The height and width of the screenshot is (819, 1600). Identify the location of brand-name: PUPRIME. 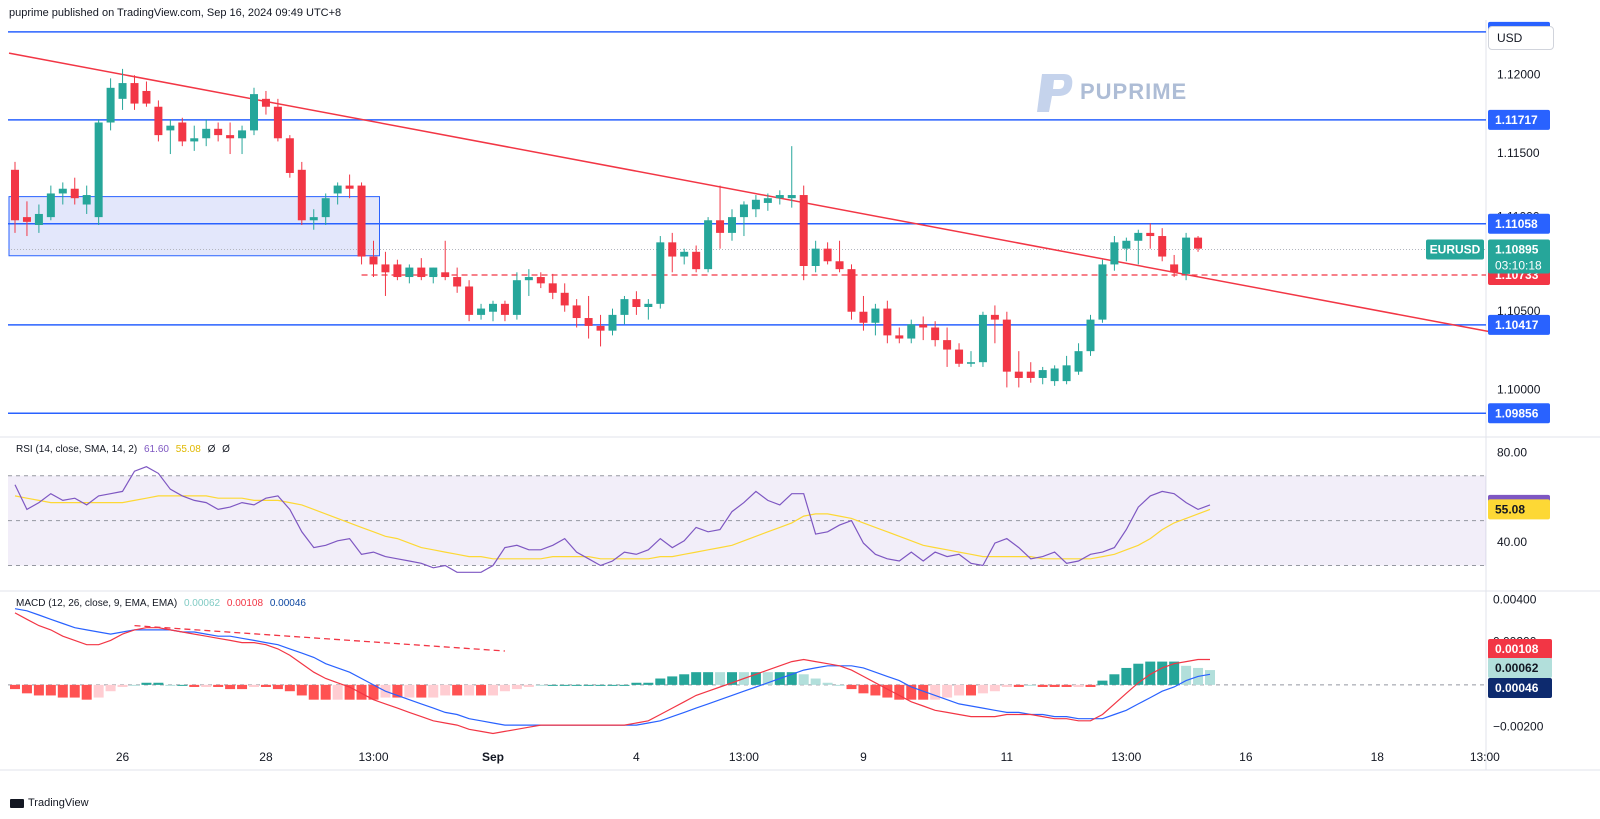
(1134, 91).